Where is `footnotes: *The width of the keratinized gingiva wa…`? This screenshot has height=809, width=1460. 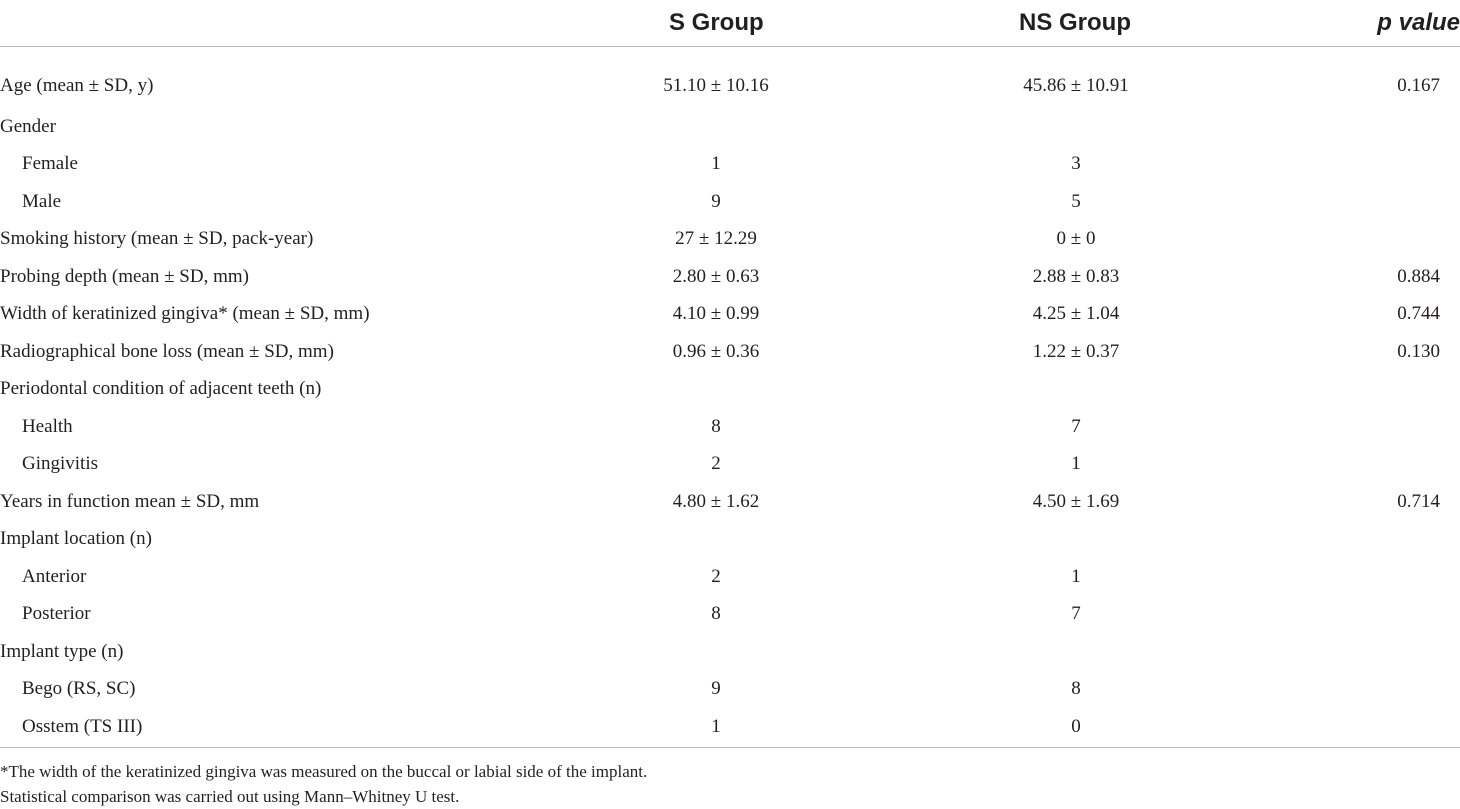 footnotes: *The width of the keratinized gingiva wa… is located at coordinates (730, 784).